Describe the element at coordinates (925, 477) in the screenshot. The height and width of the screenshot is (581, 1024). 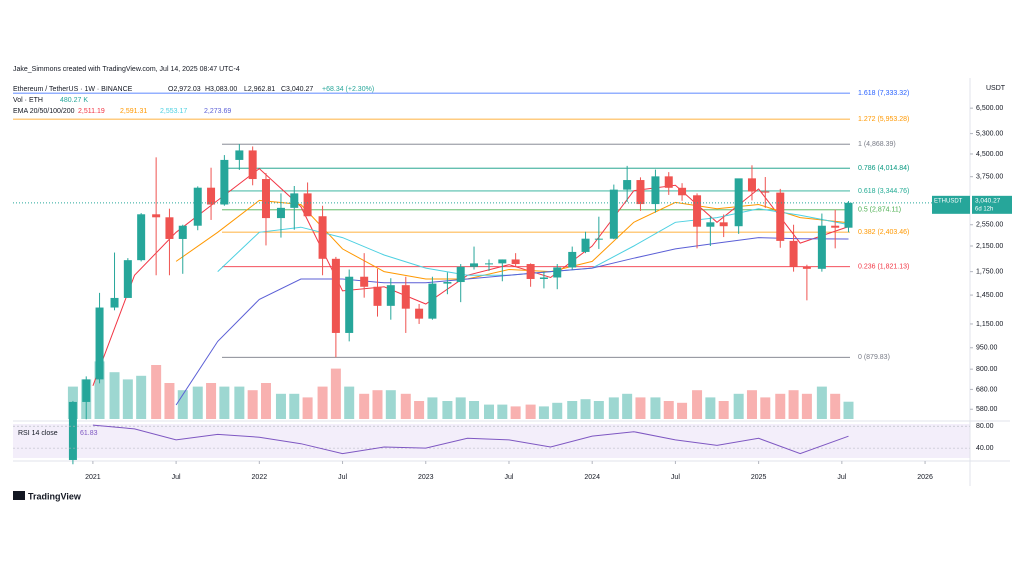
I see `x-tick-label: 2026` at that location.